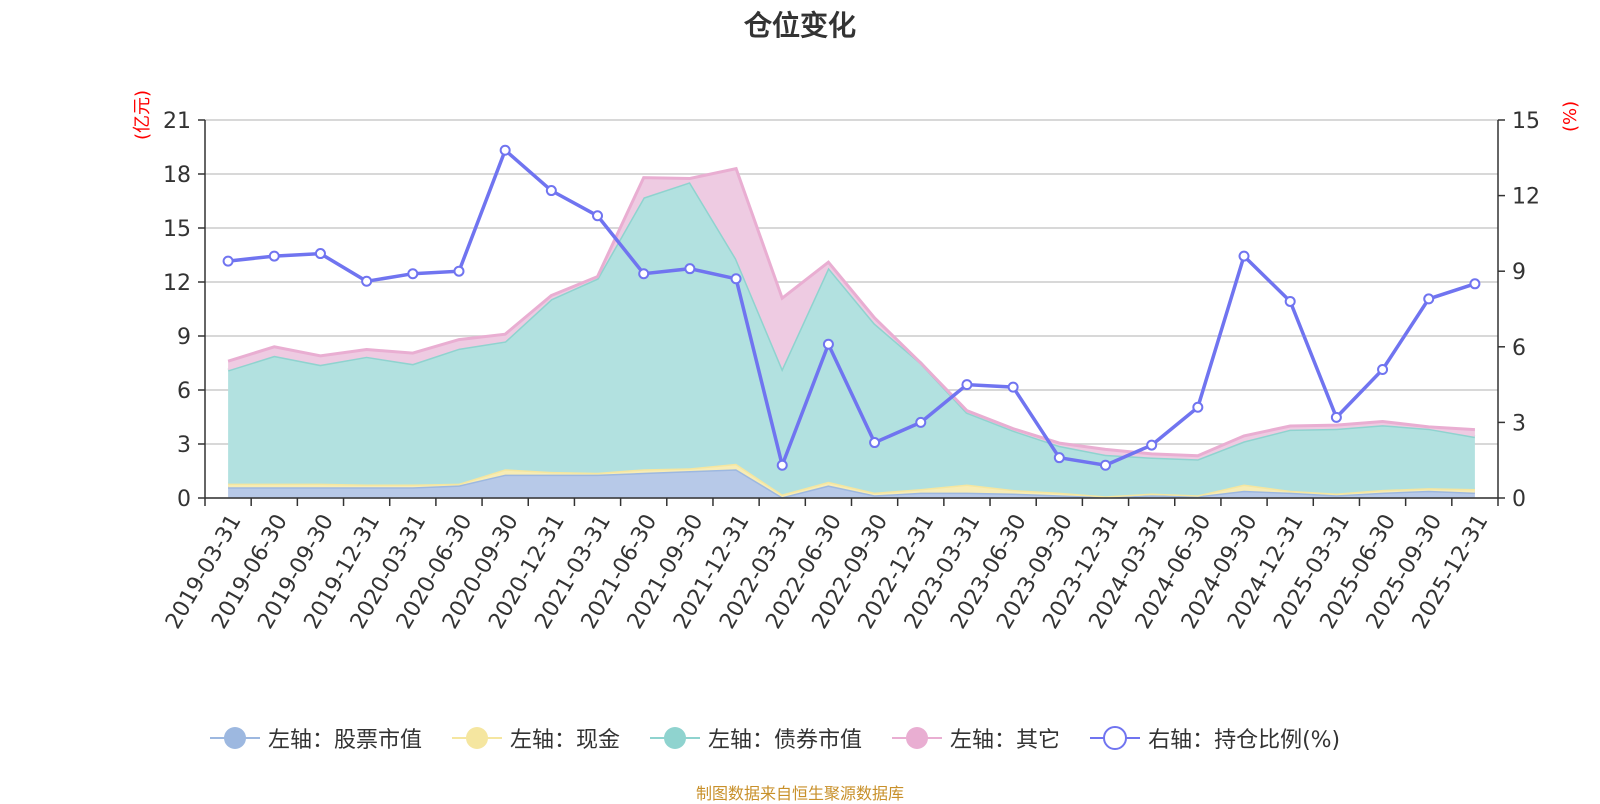  I want to click on left-tick-label: 18, so click(177, 175).